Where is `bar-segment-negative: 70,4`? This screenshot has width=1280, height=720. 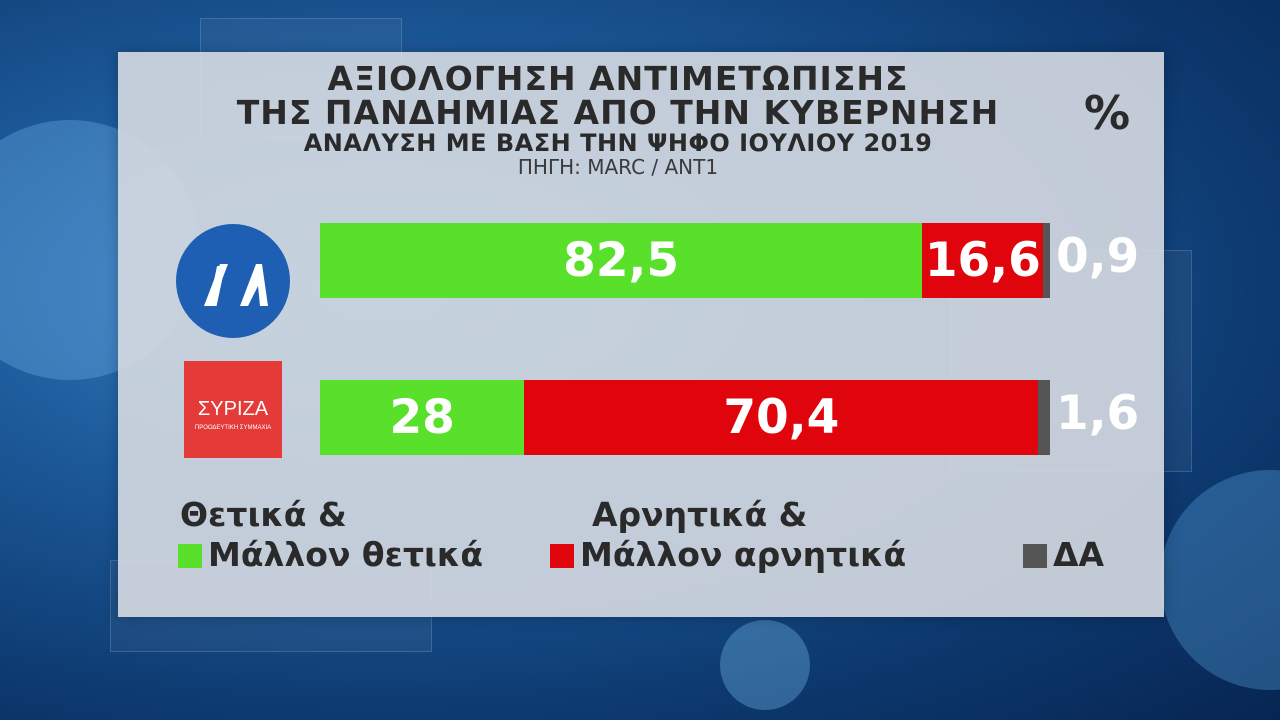 bar-segment-negative: 70,4 is located at coordinates (781, 417).